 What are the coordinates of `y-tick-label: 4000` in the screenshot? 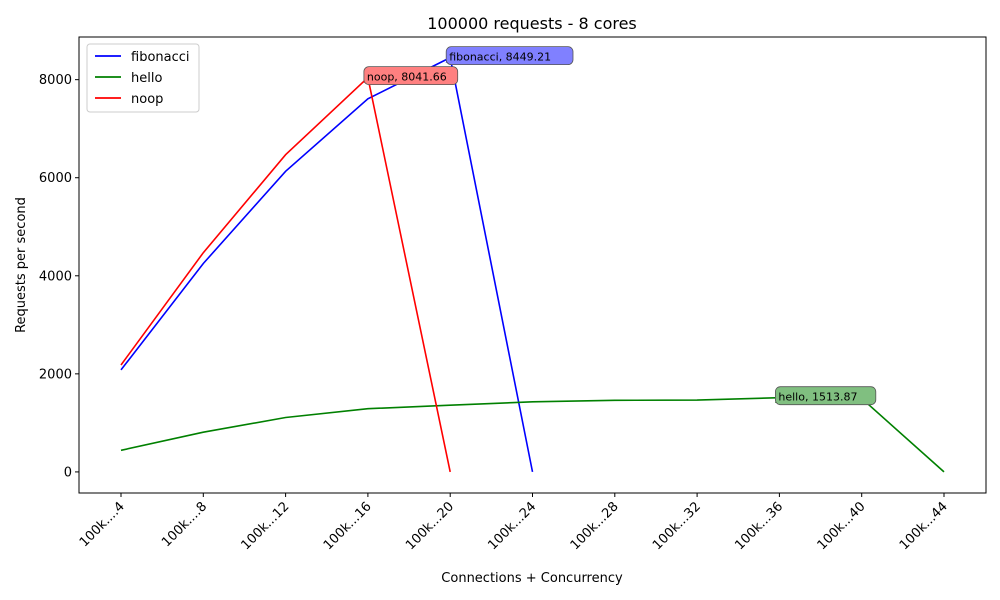 It's located at (55, 276).